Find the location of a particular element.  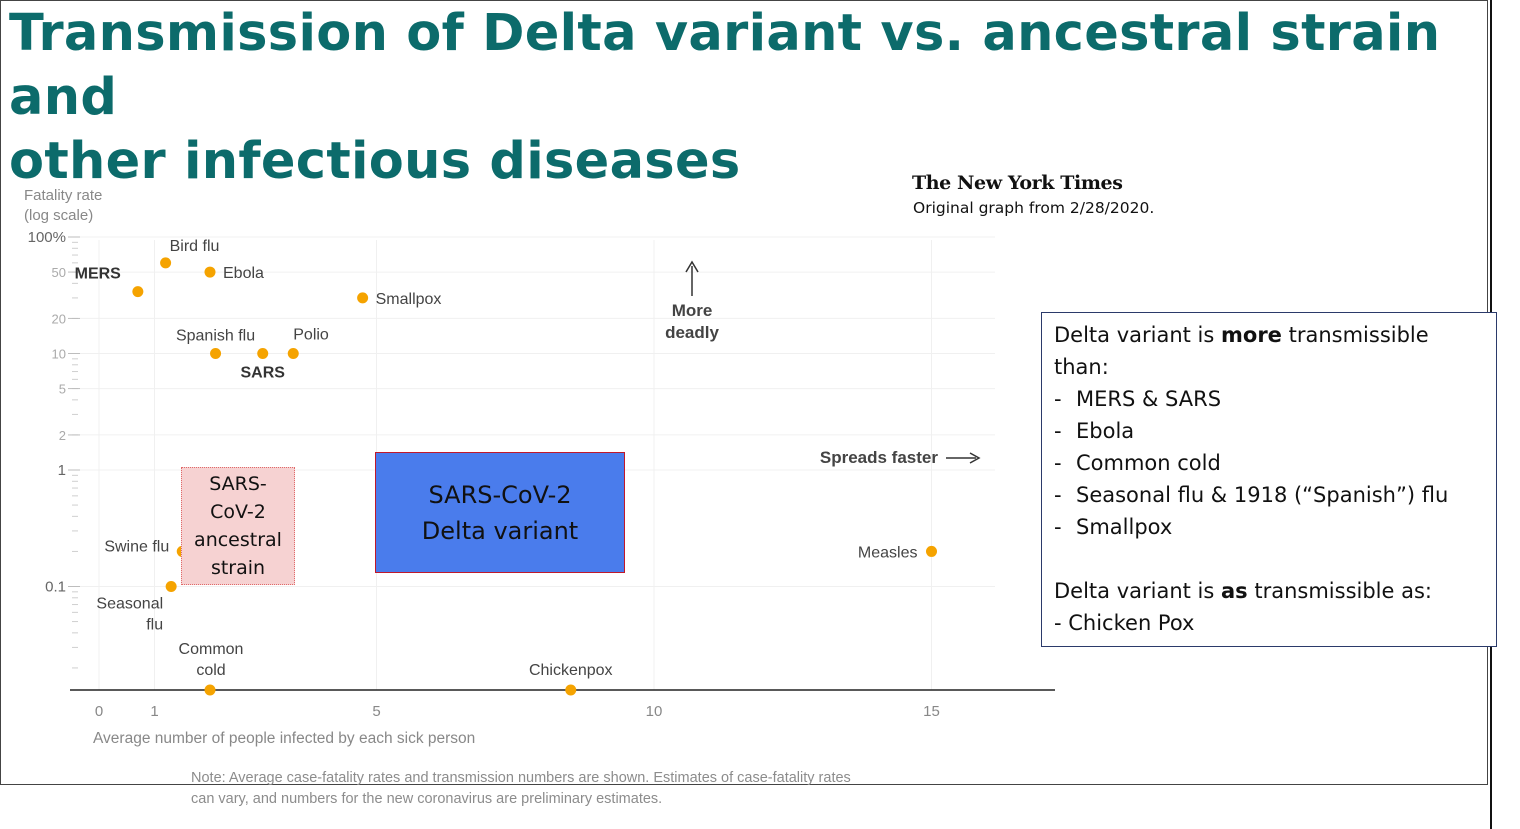

ancestral-strain-box: SARS- CoV-2 ancestral strain is located at coordinates (238, 526).